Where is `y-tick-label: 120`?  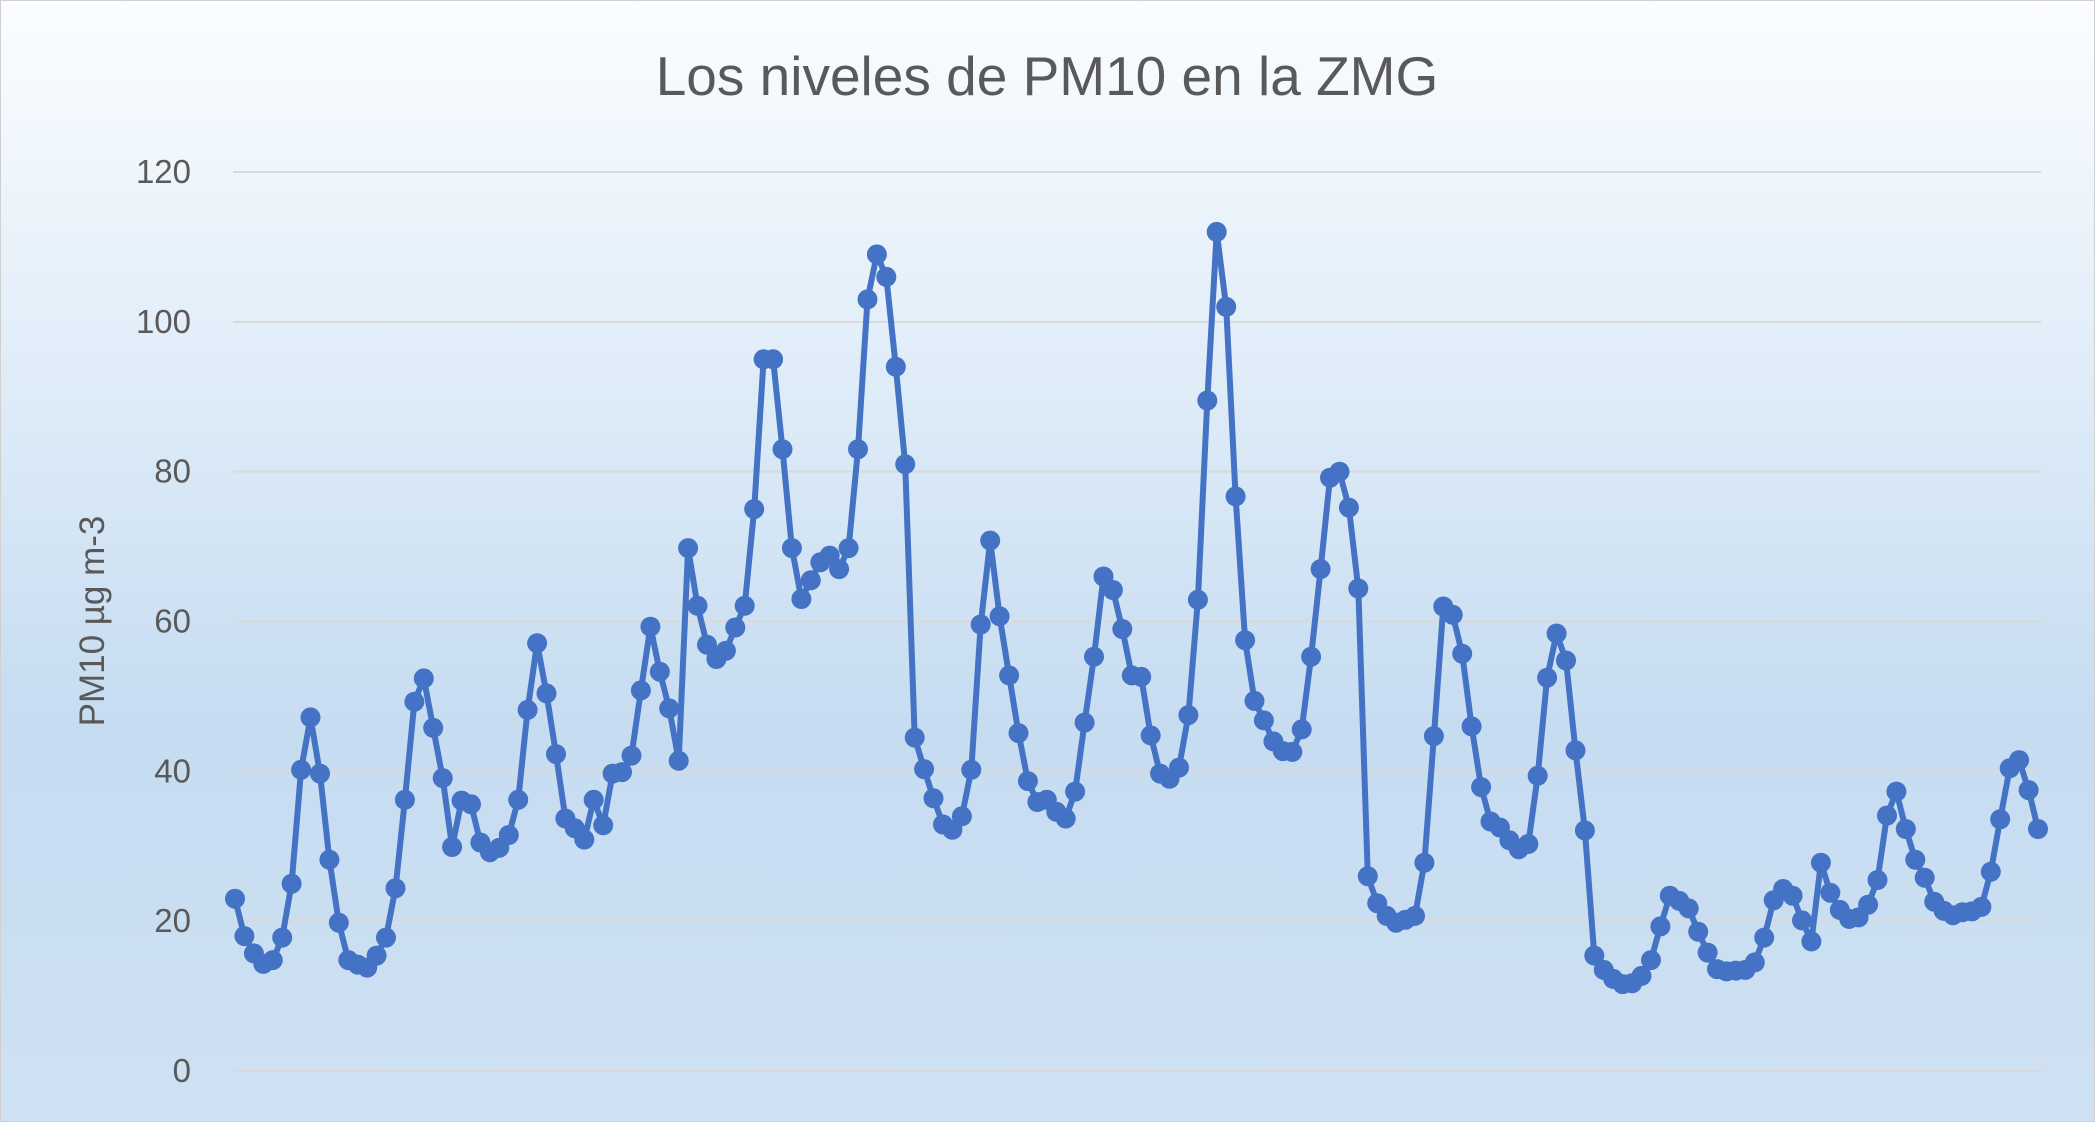
y-tick-label: 120 is located at coordinates (163, 171).